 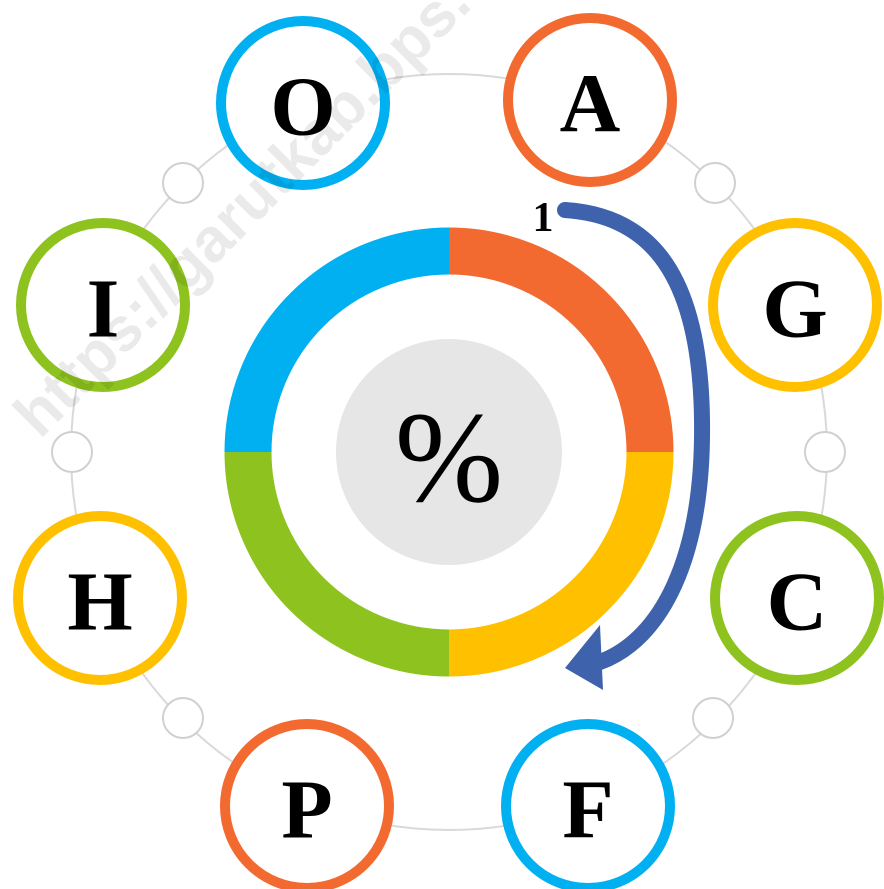 I want to click on center-disc, so click(x=449, y=452).